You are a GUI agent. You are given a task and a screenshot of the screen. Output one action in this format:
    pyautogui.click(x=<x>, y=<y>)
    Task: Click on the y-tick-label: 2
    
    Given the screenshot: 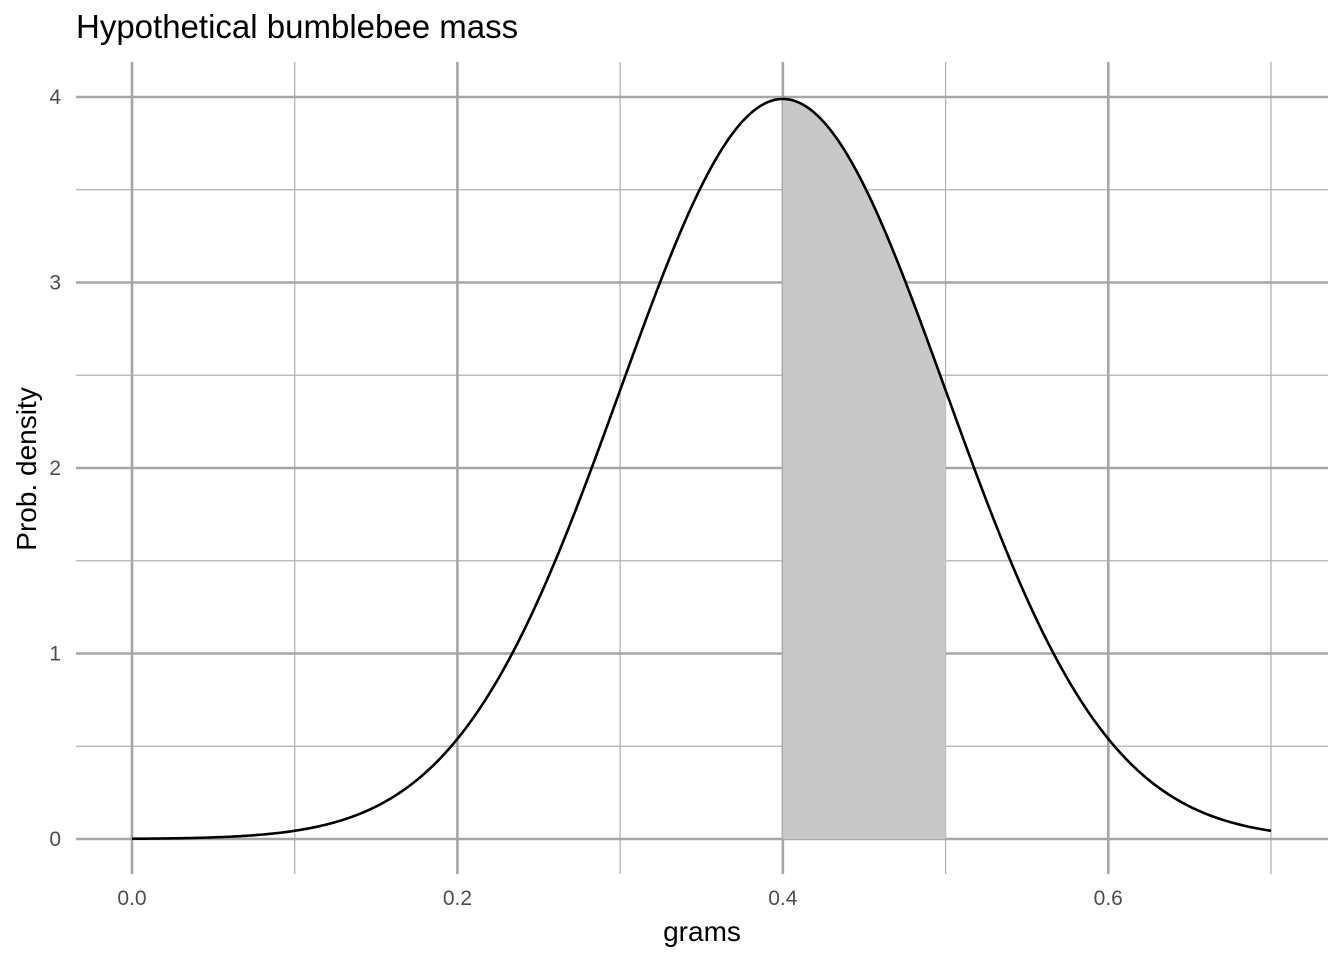 What is the action you would take?
    pyautogui.click(x=55, y=468)
    